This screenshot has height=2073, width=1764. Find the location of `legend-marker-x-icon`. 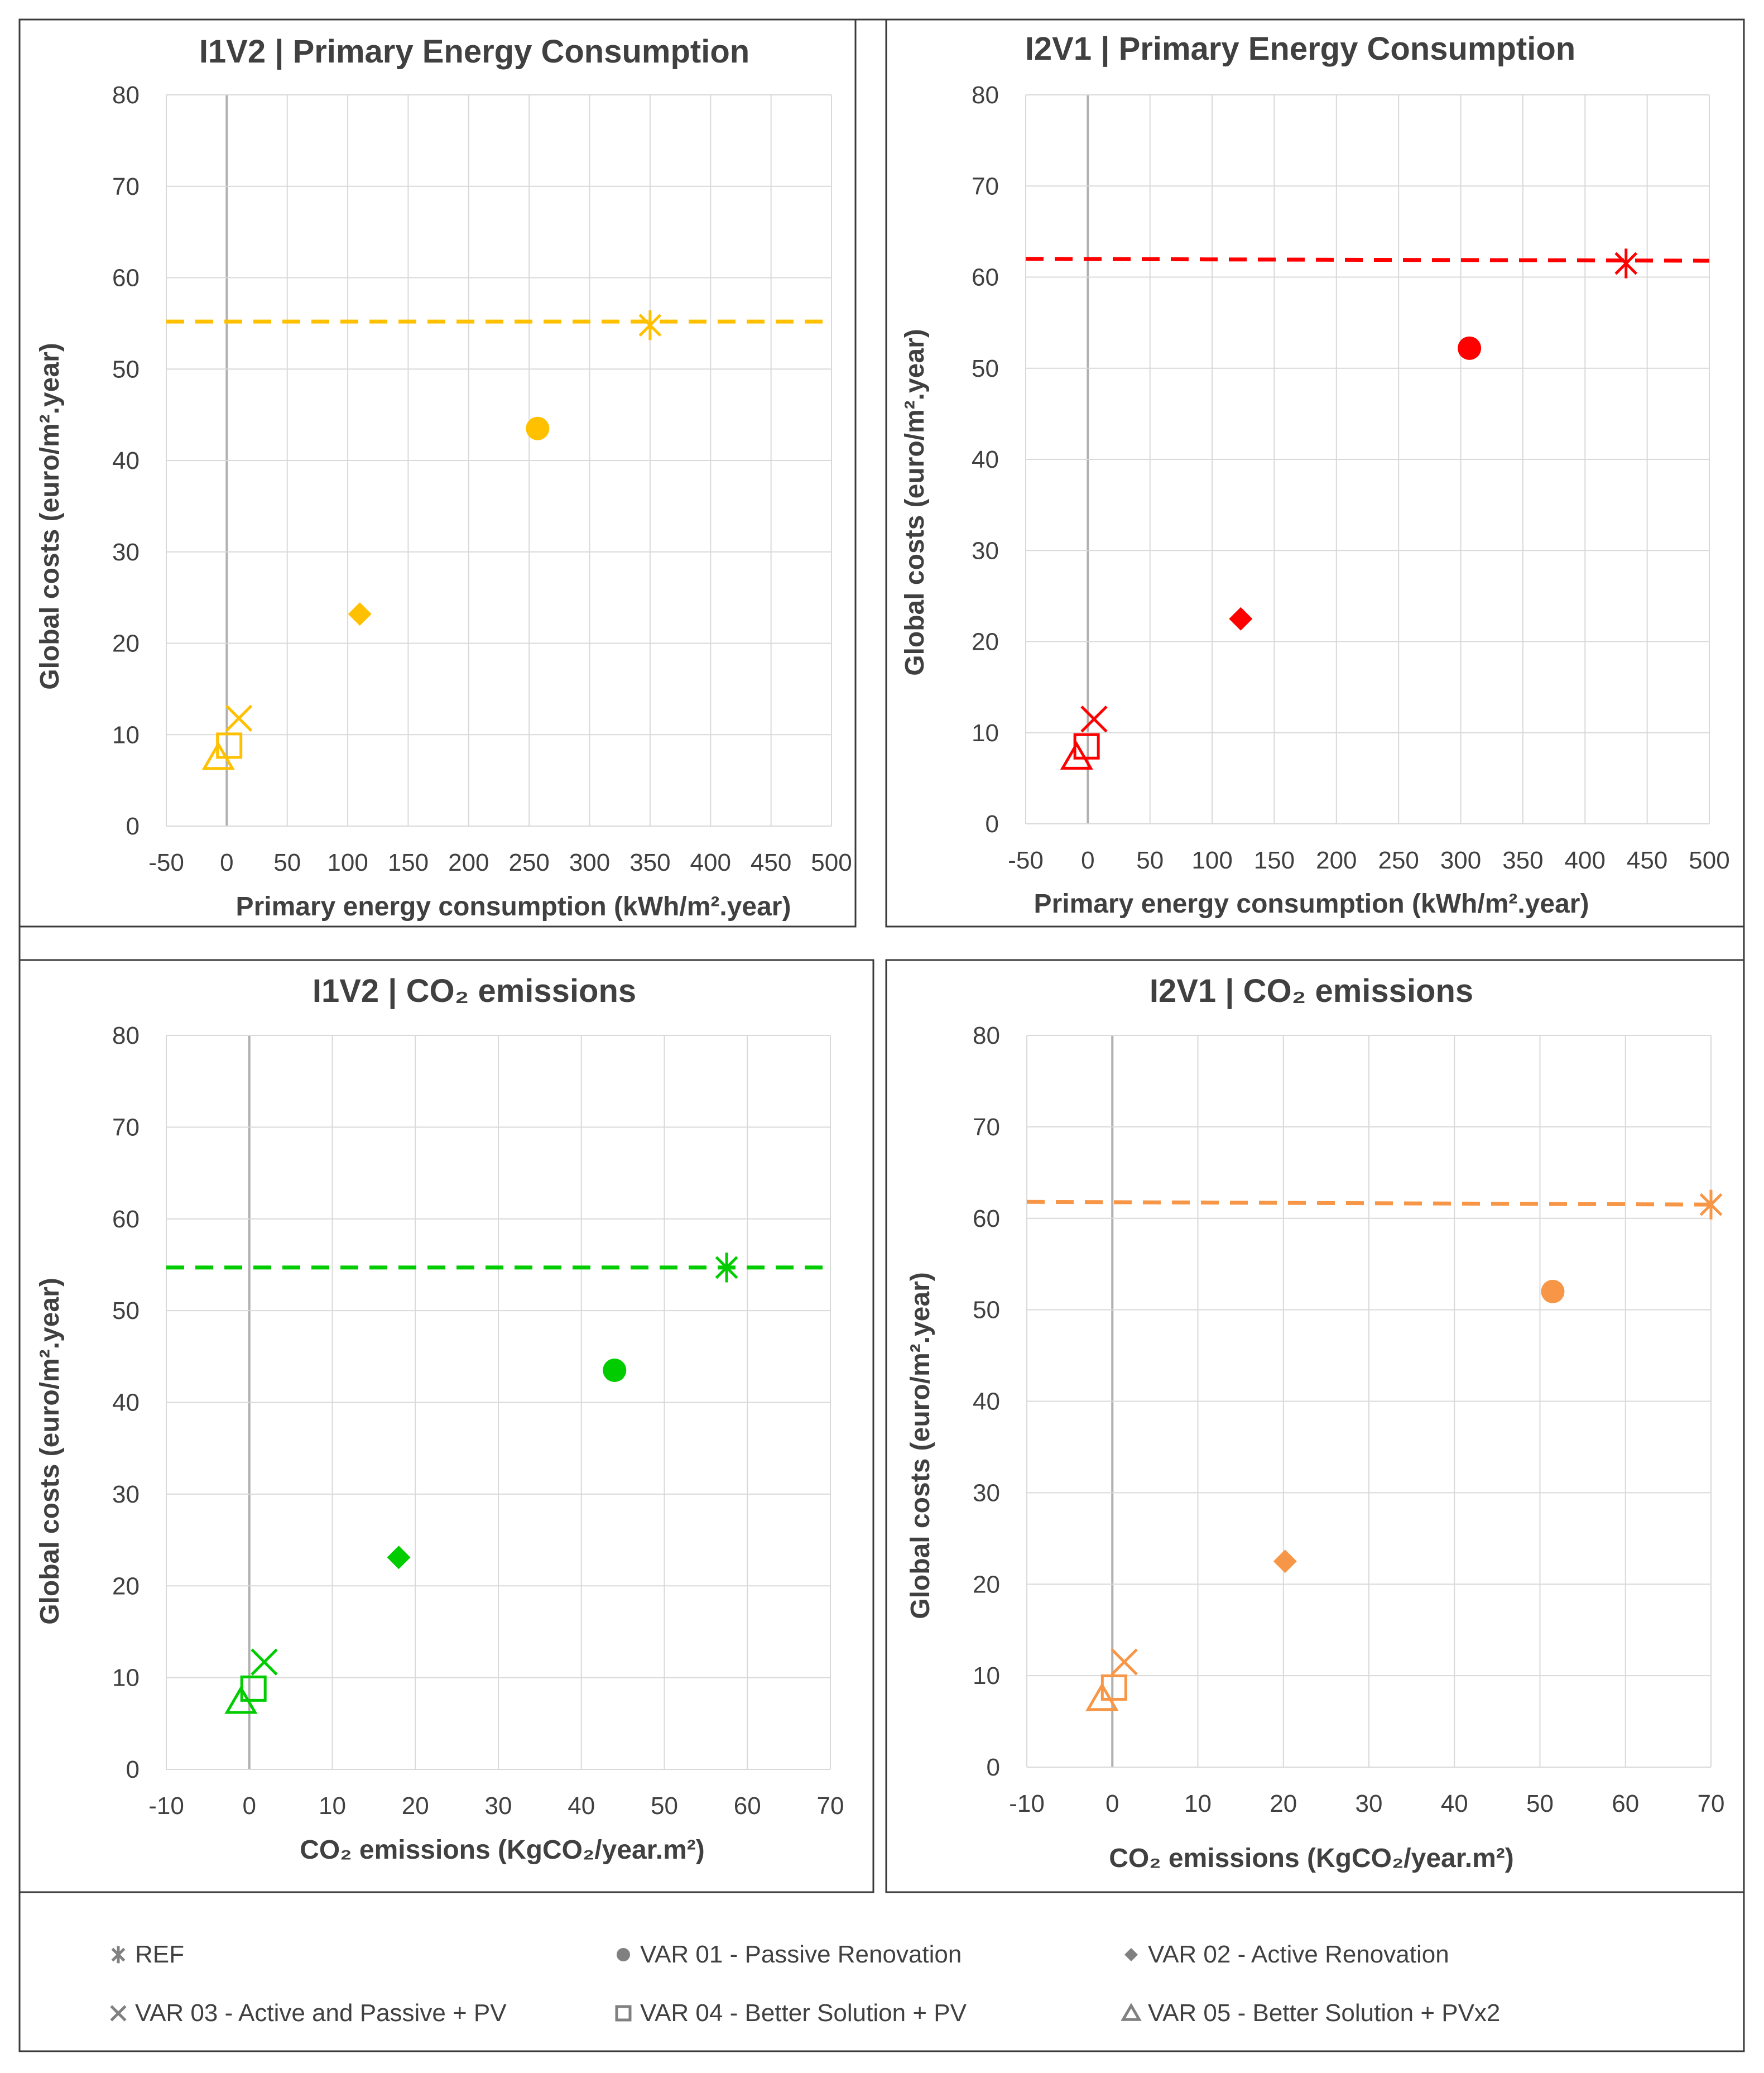

legend-marker-x-icon is located at coordinates (119, 2013).